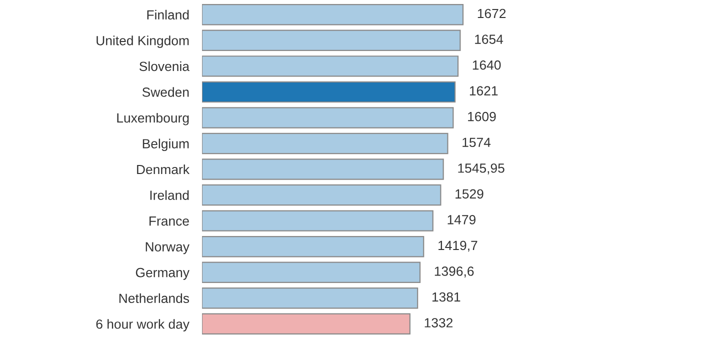 Image resolution: width=719 pixels, height=349 pixels. Describe the element at coordinates (458, 246) in the screenshot. I see `data-label: 1419,7` at that location.